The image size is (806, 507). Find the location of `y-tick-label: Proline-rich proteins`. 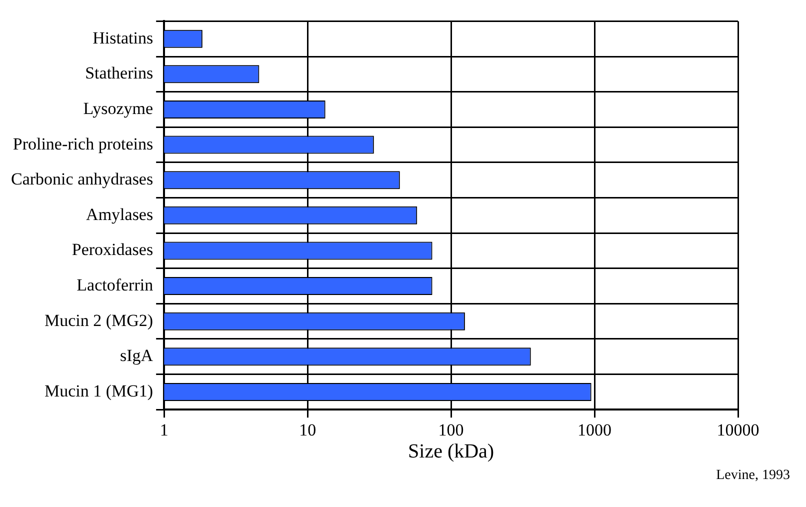

y-tick-label: Proline-rich proteins is located at coordinates (83, 144).